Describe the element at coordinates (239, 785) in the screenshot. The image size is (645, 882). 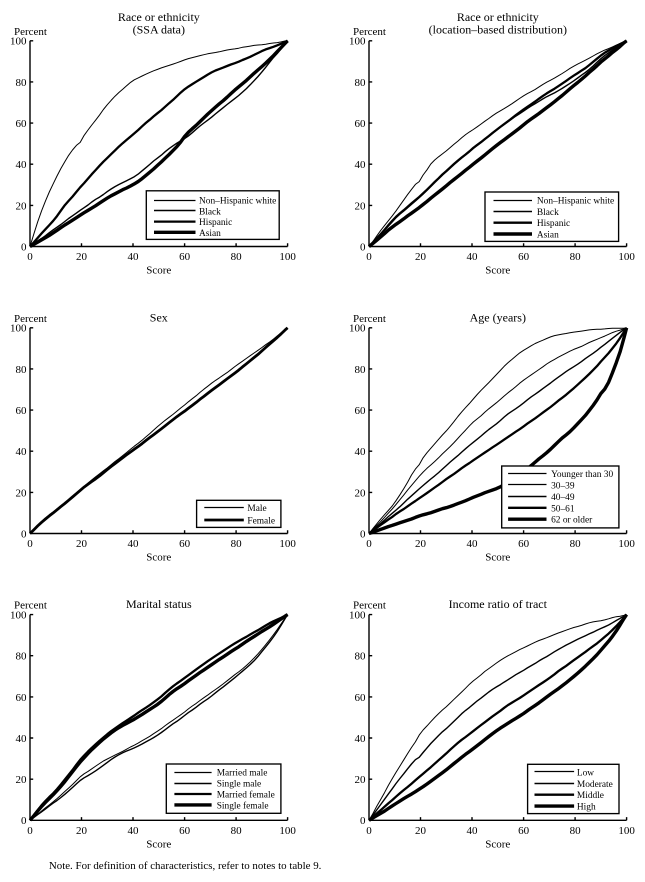
I see `svg-text: Single male` at that location.